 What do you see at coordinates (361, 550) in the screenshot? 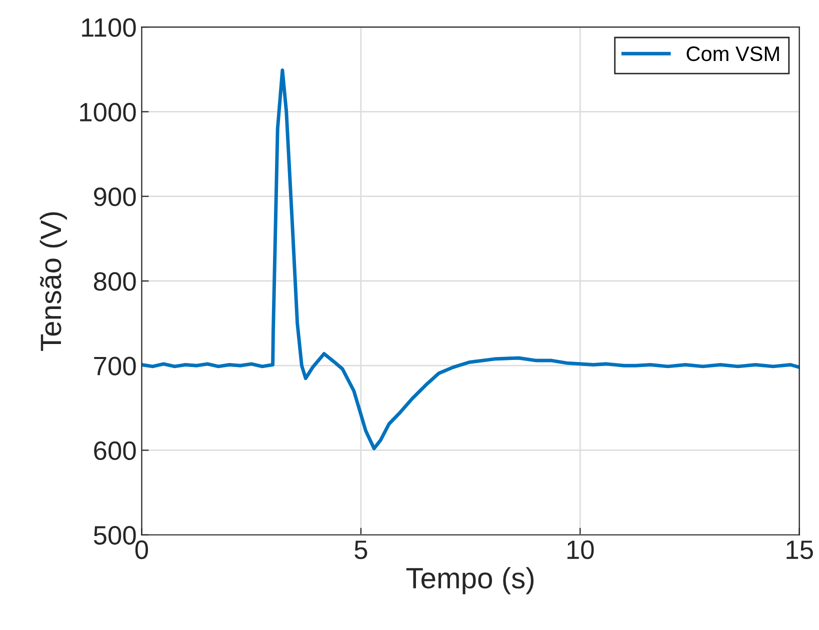
I see `x-tick-label: 5` at bounding box center [361, 550].